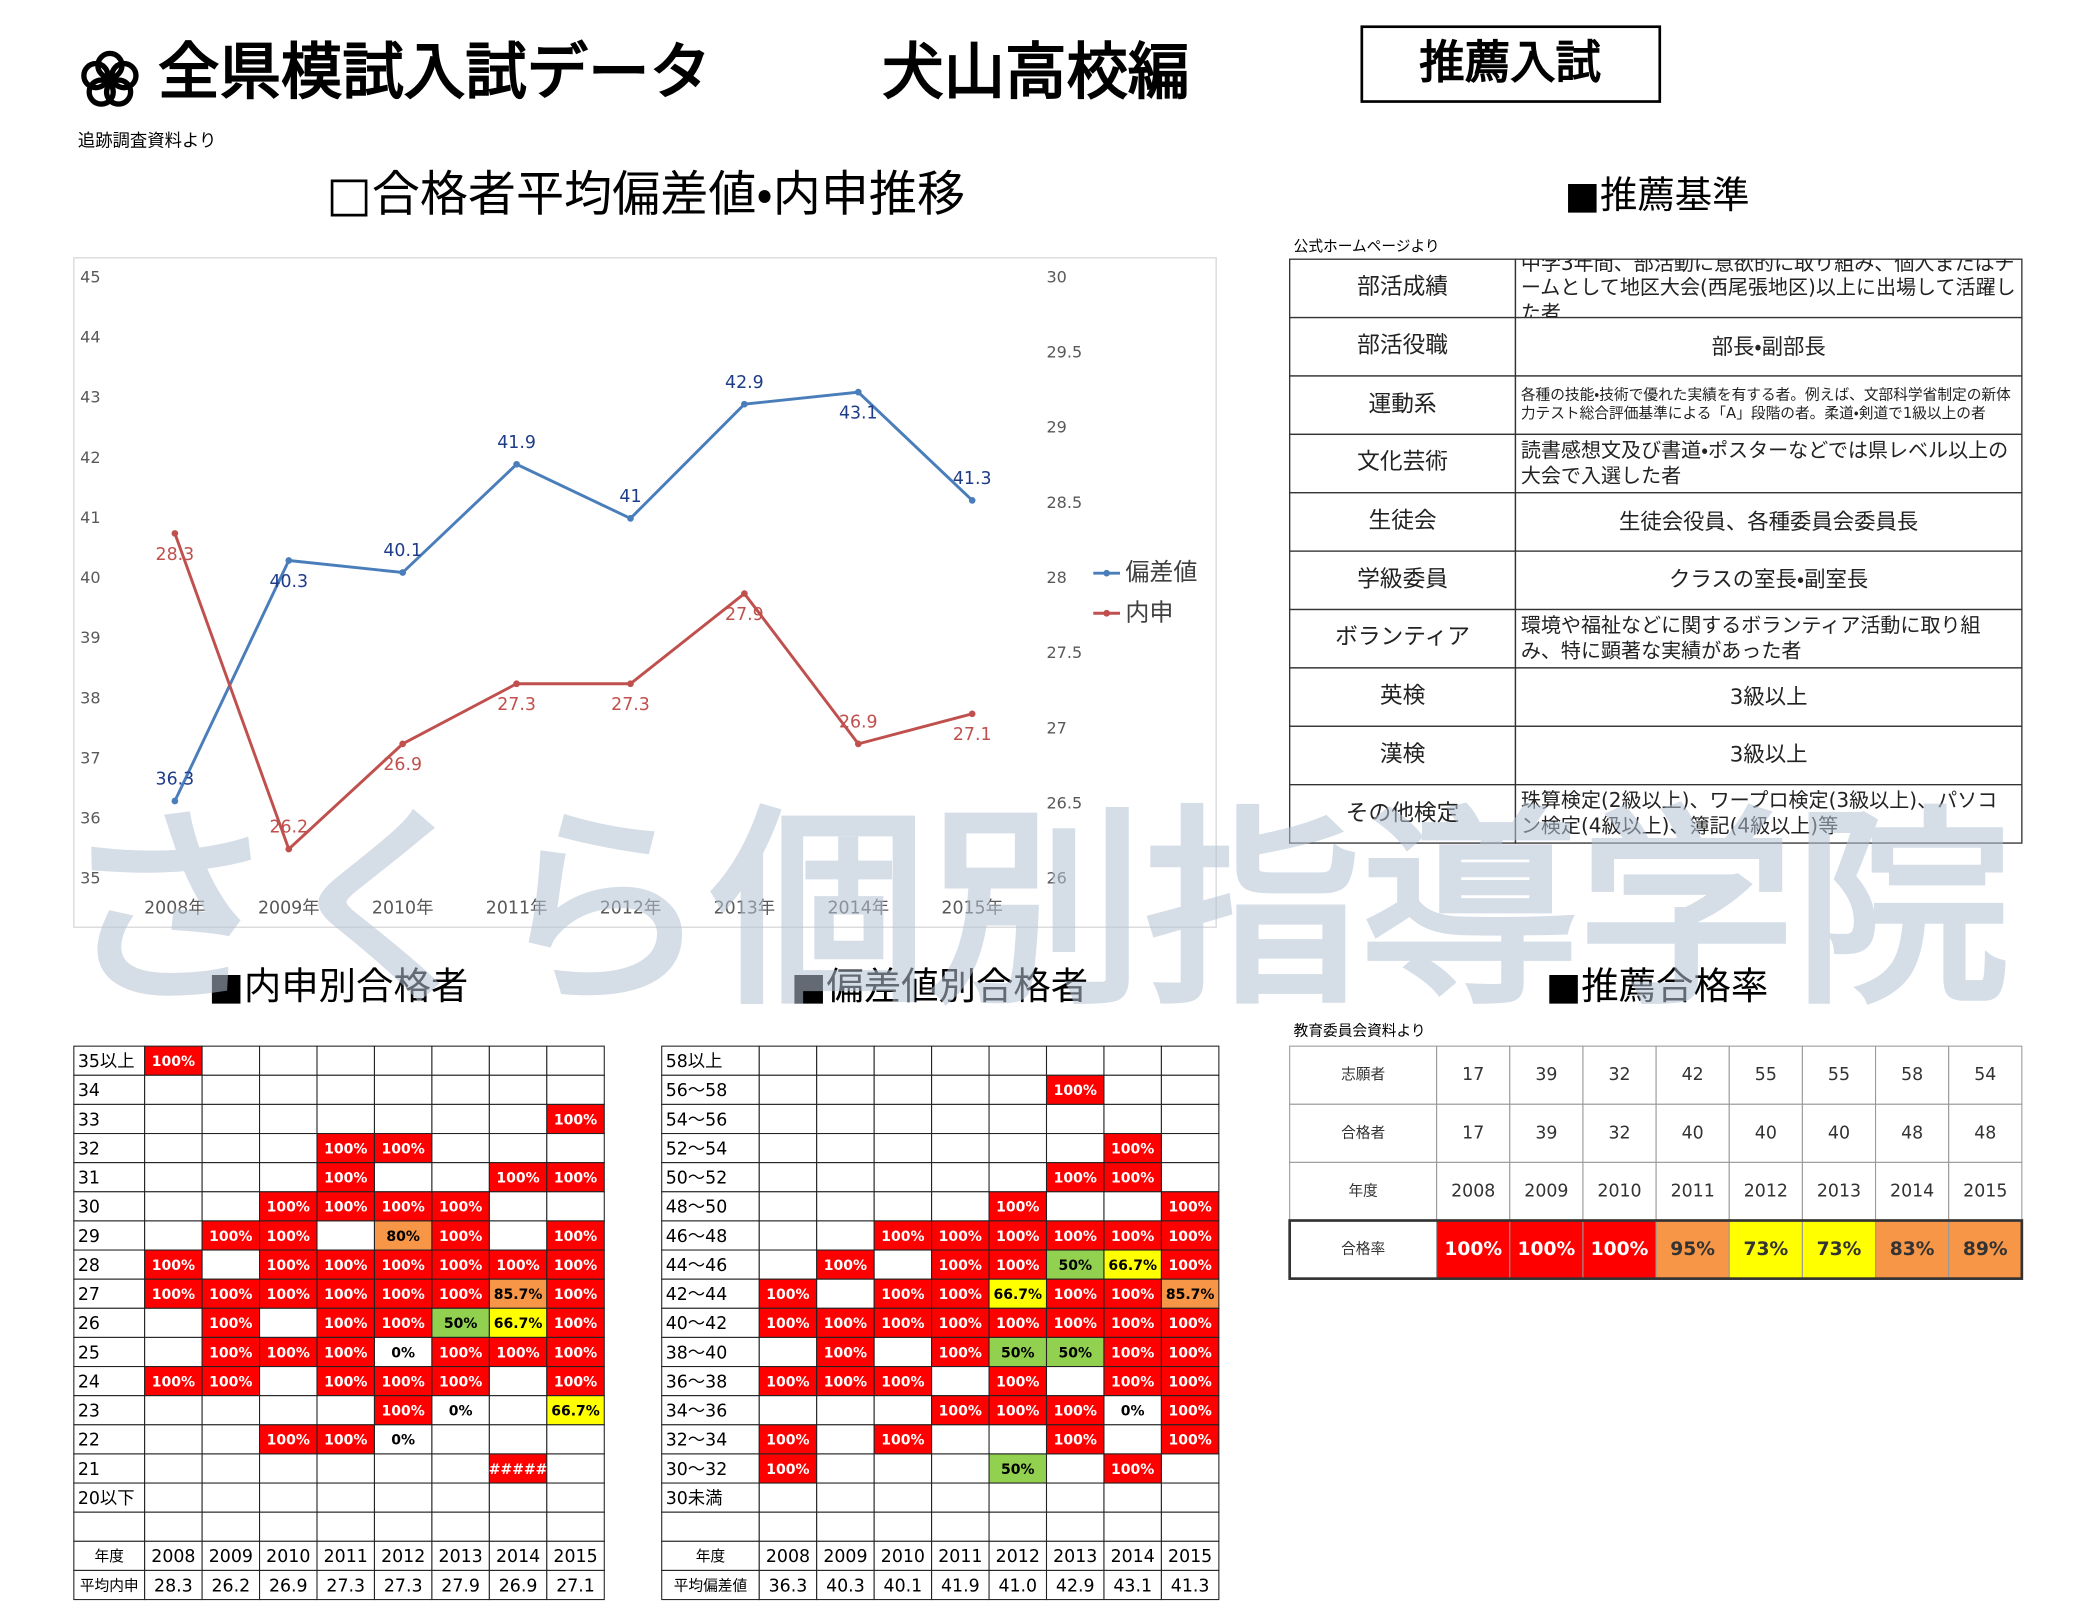  Describe the element at coordinates (697, 1470) in the screenshot. I see `row-label: 30～32` at that location.